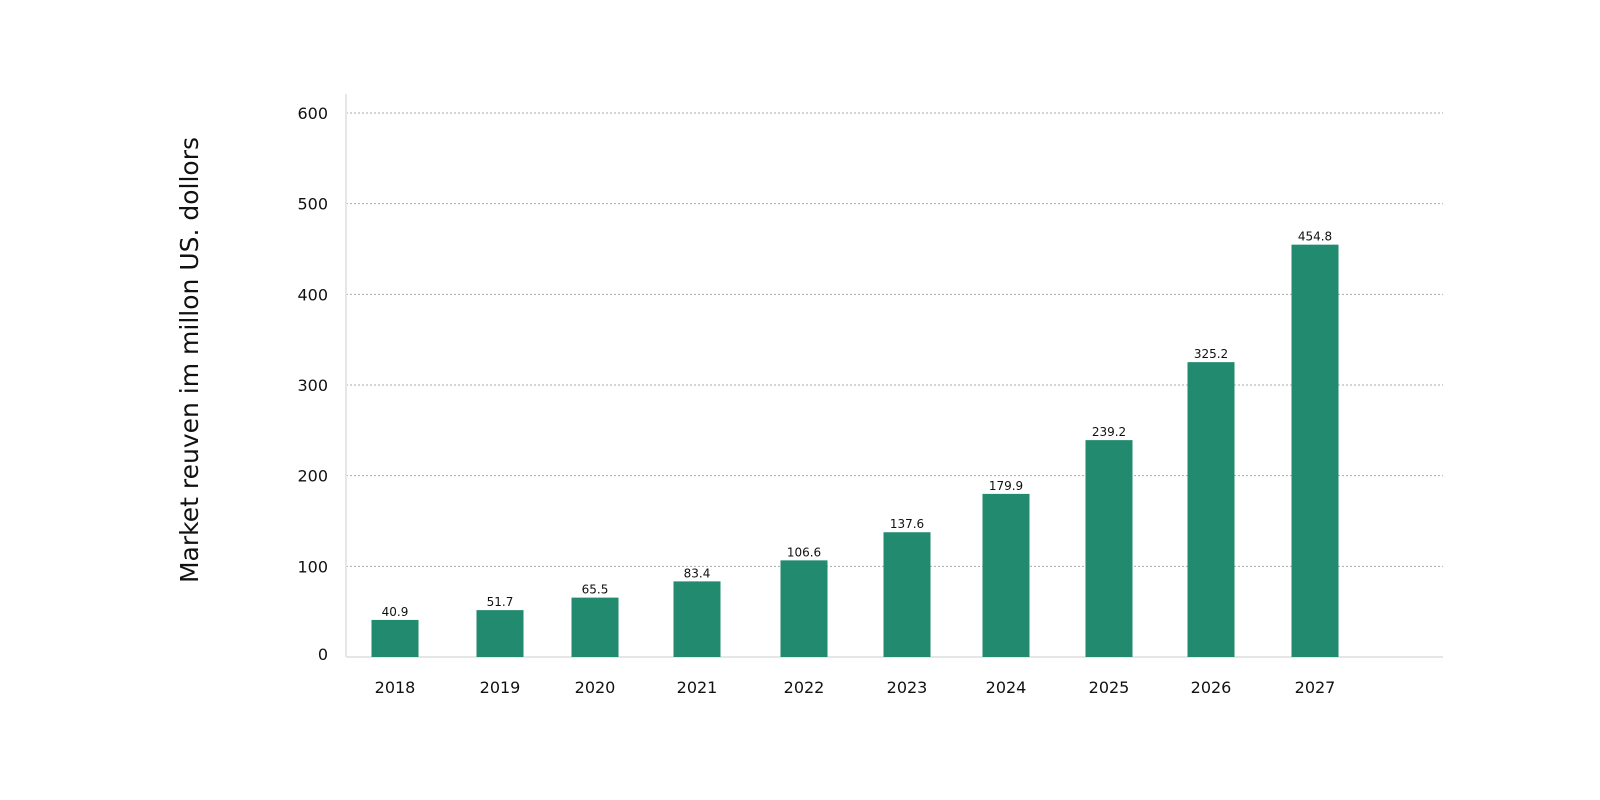  I want to click on data-label: 83.4, so click(697, 573).